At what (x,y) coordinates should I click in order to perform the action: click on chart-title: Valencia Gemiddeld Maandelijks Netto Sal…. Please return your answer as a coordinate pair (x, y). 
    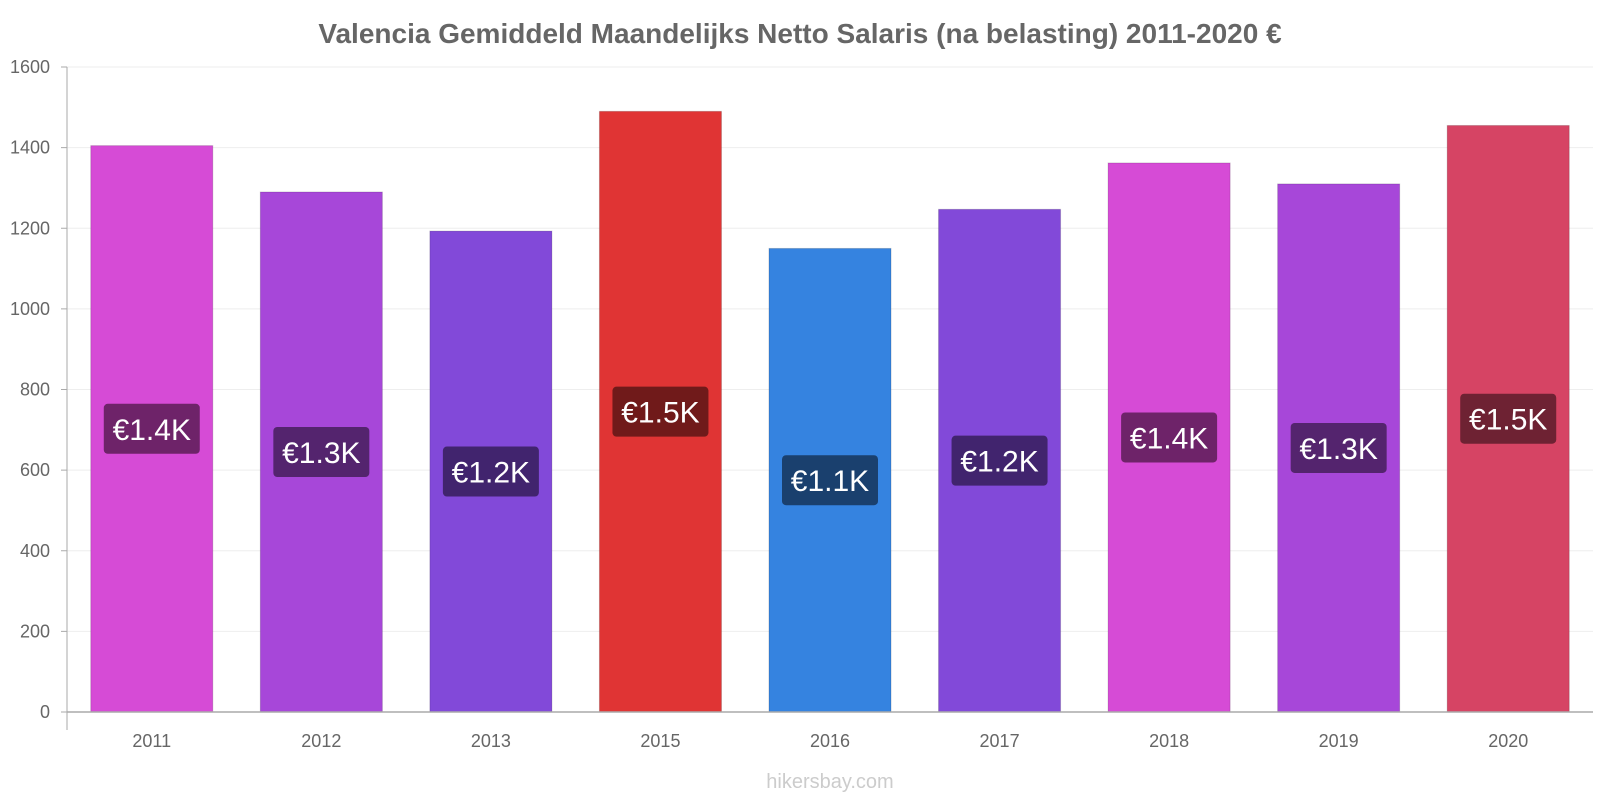
    Looking at the image, I should click on (800, 33).